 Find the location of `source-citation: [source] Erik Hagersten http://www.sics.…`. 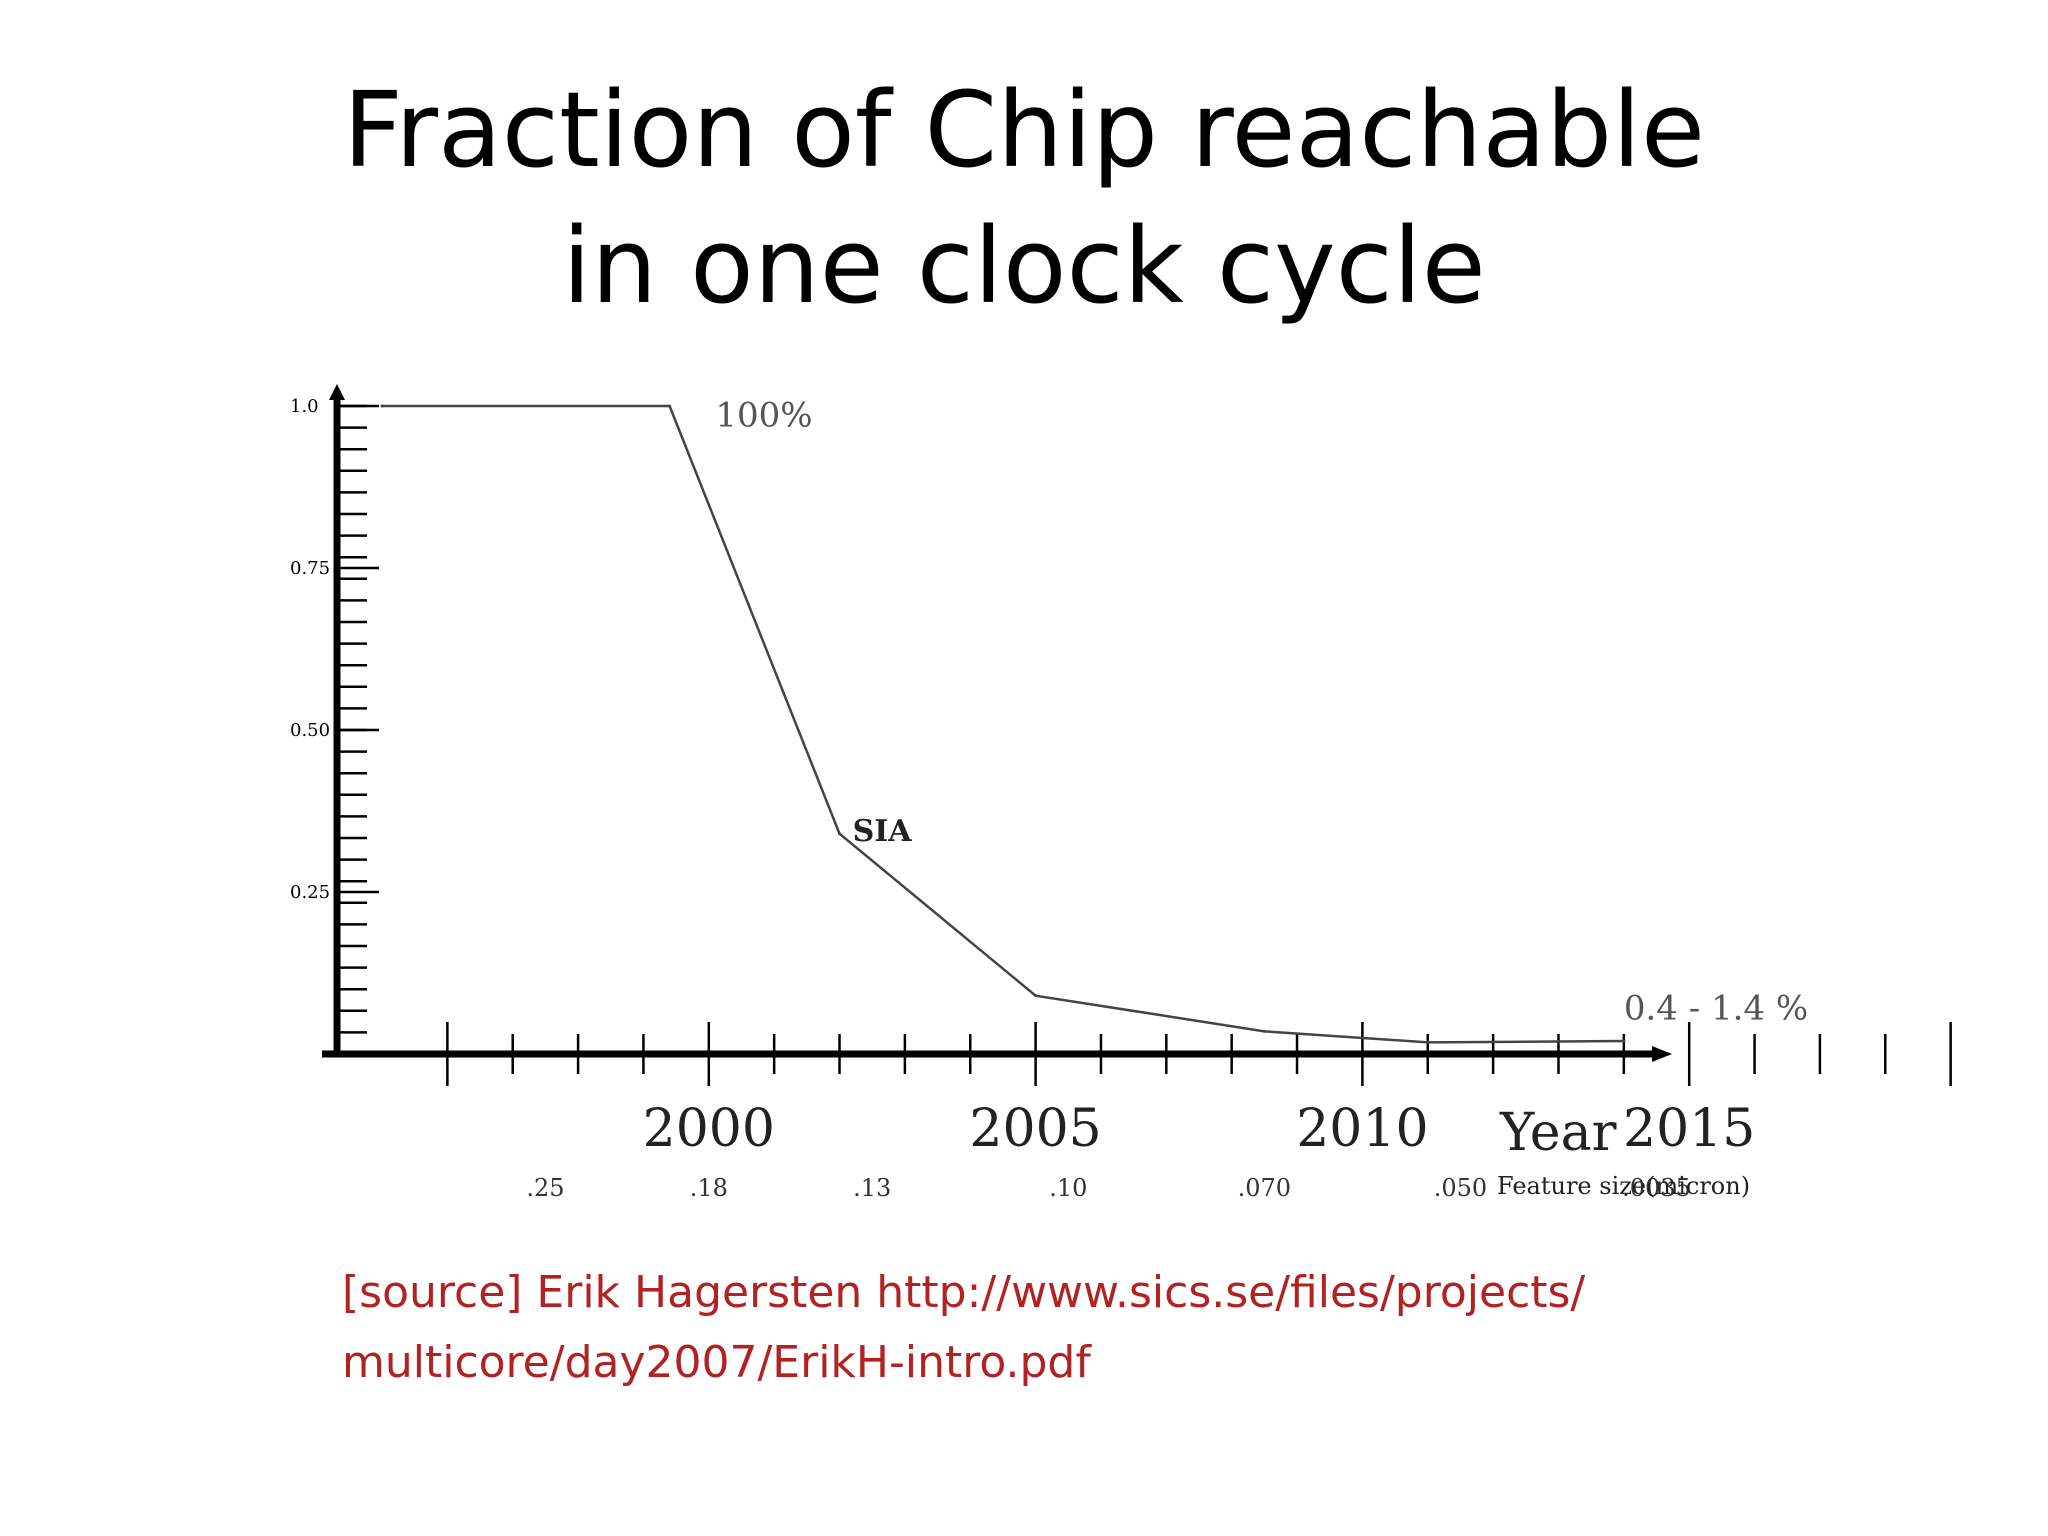

source-citation: [source] Erik Hagersten http://www.sics.… is located at coordinates (992, 1328).